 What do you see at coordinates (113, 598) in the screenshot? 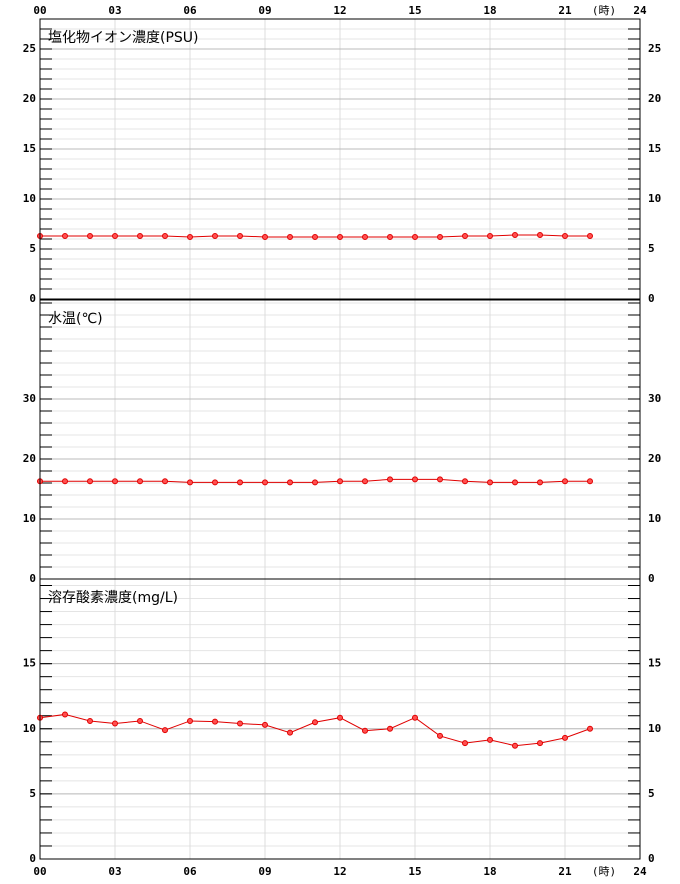
I see `panel-title: 溶存酸素濃度(mg/L)` at bounding box center [113, 598].